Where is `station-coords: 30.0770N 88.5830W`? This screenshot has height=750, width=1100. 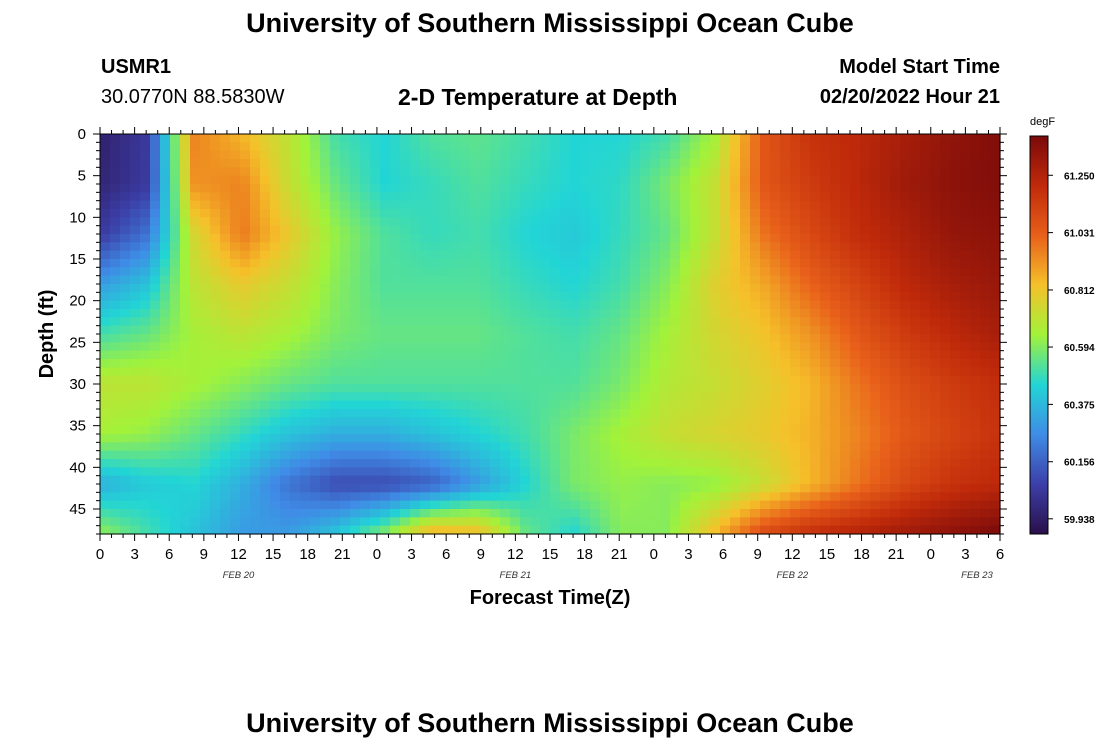 station-coords: 30.0770N 88.5830W is located at coordinates (193, 97).